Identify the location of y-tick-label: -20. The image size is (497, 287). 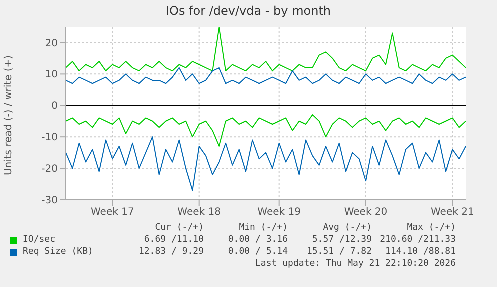
(50, 170).